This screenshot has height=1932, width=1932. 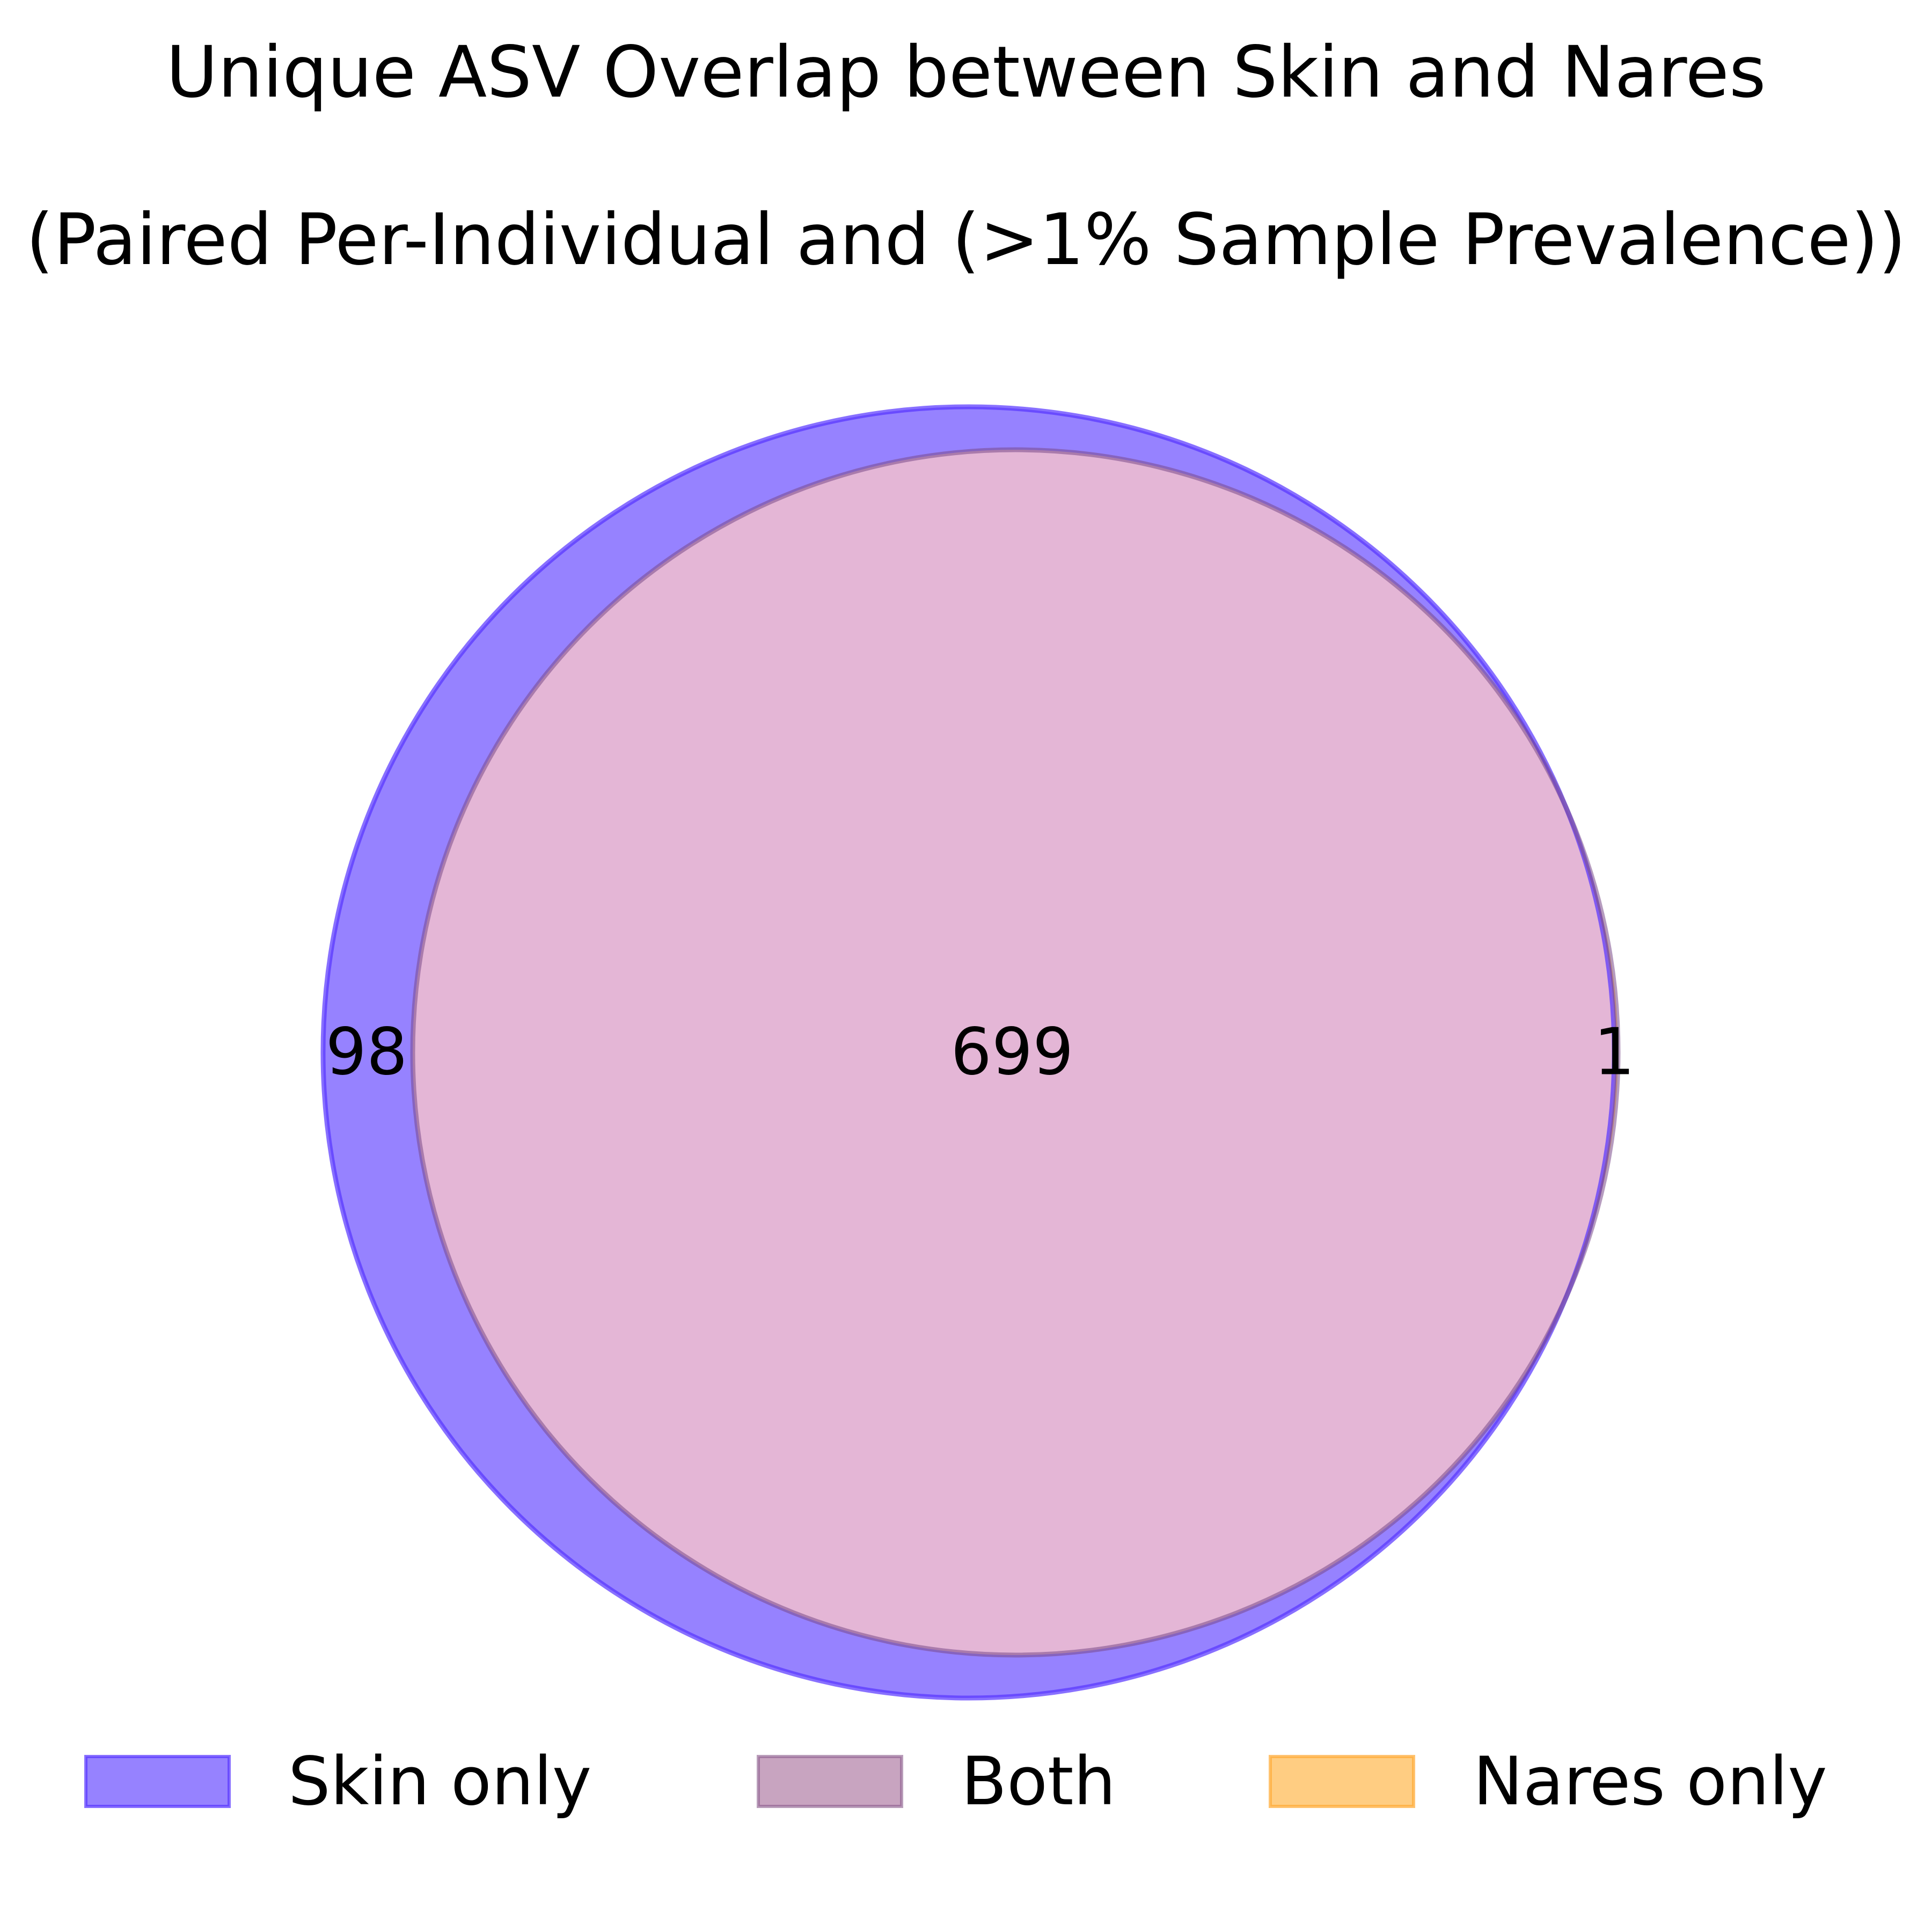 I want to click on legend-item-nares-only: Nares only, so click(x=1548, y=1781).